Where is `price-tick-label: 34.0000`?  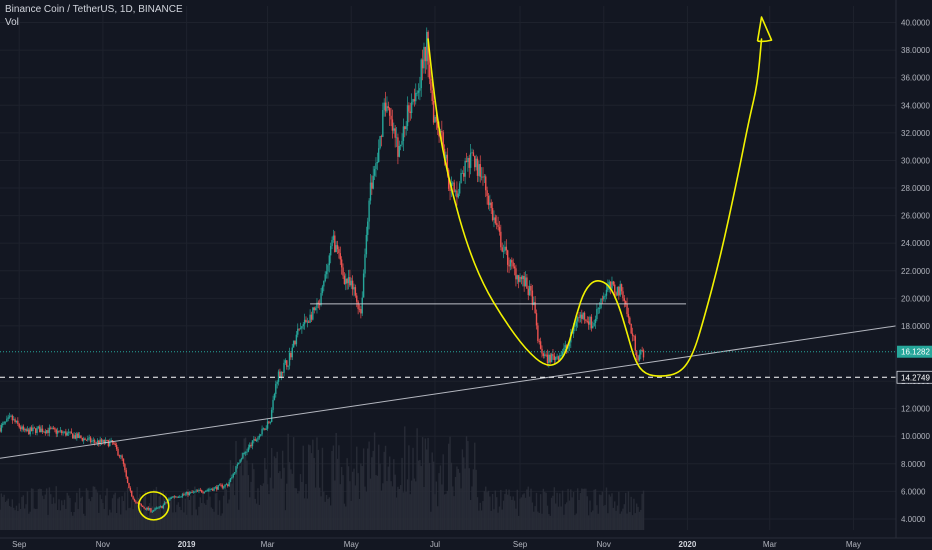 price-tick-label: 34.0000 is located at coordinates (915, 105).